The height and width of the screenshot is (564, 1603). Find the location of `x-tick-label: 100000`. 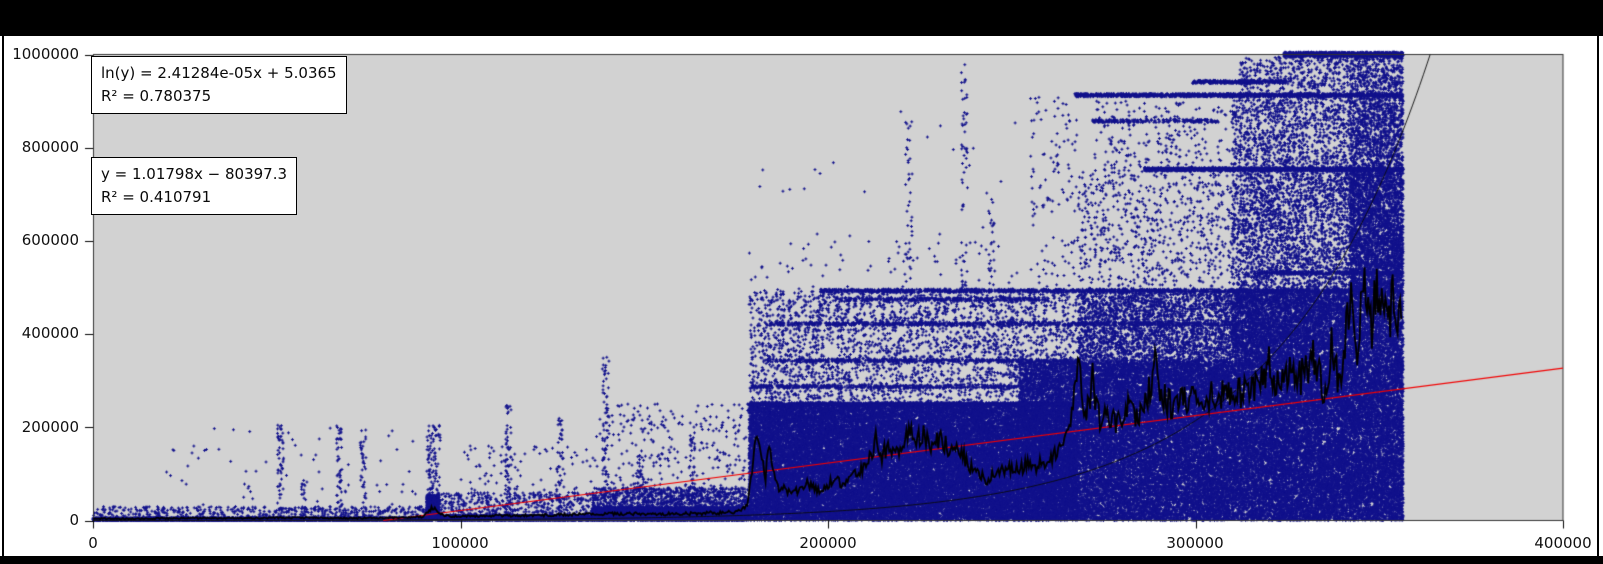

x-tick-label: 100000 is located at coordinates (460, 543).